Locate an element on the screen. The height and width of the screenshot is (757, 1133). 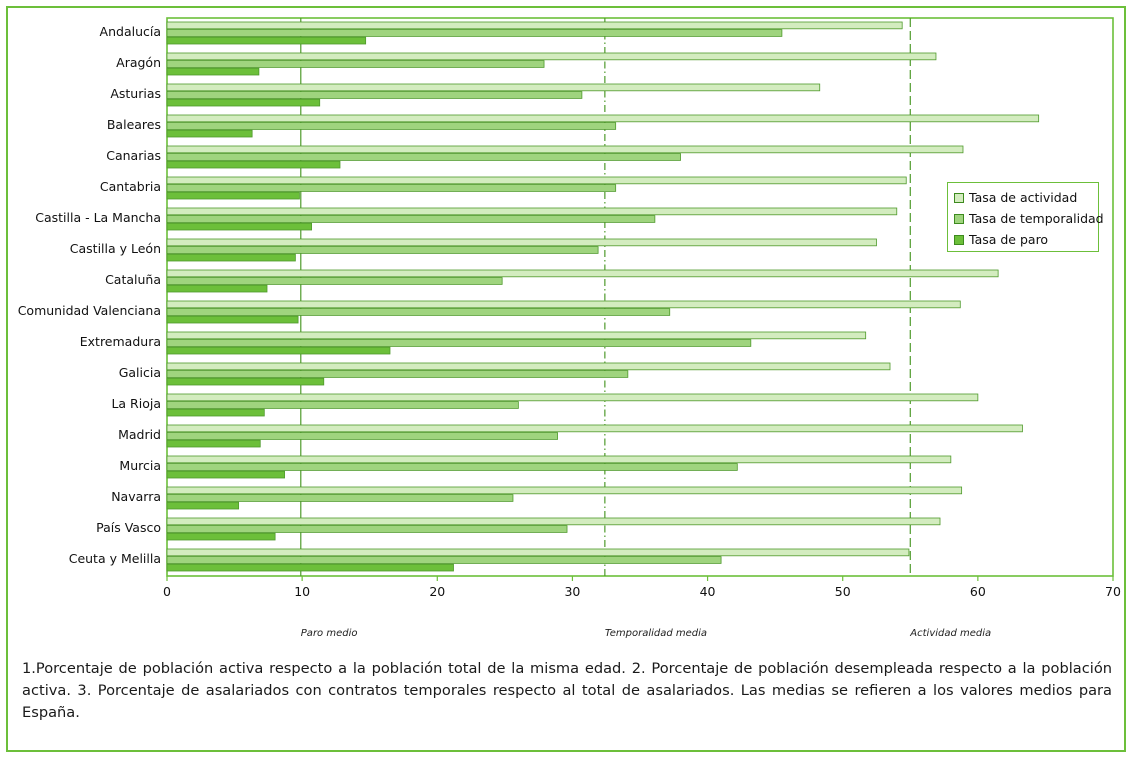
reference-line-label: Temporalidad media is located at coordinates (656, 633).